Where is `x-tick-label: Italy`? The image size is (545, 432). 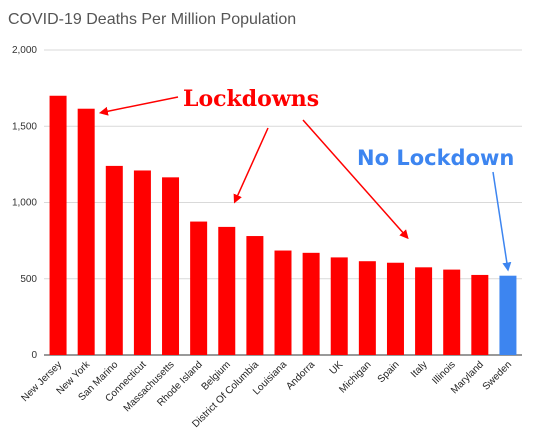
x-tick-label: Italy is located at coordinates (419, 369).